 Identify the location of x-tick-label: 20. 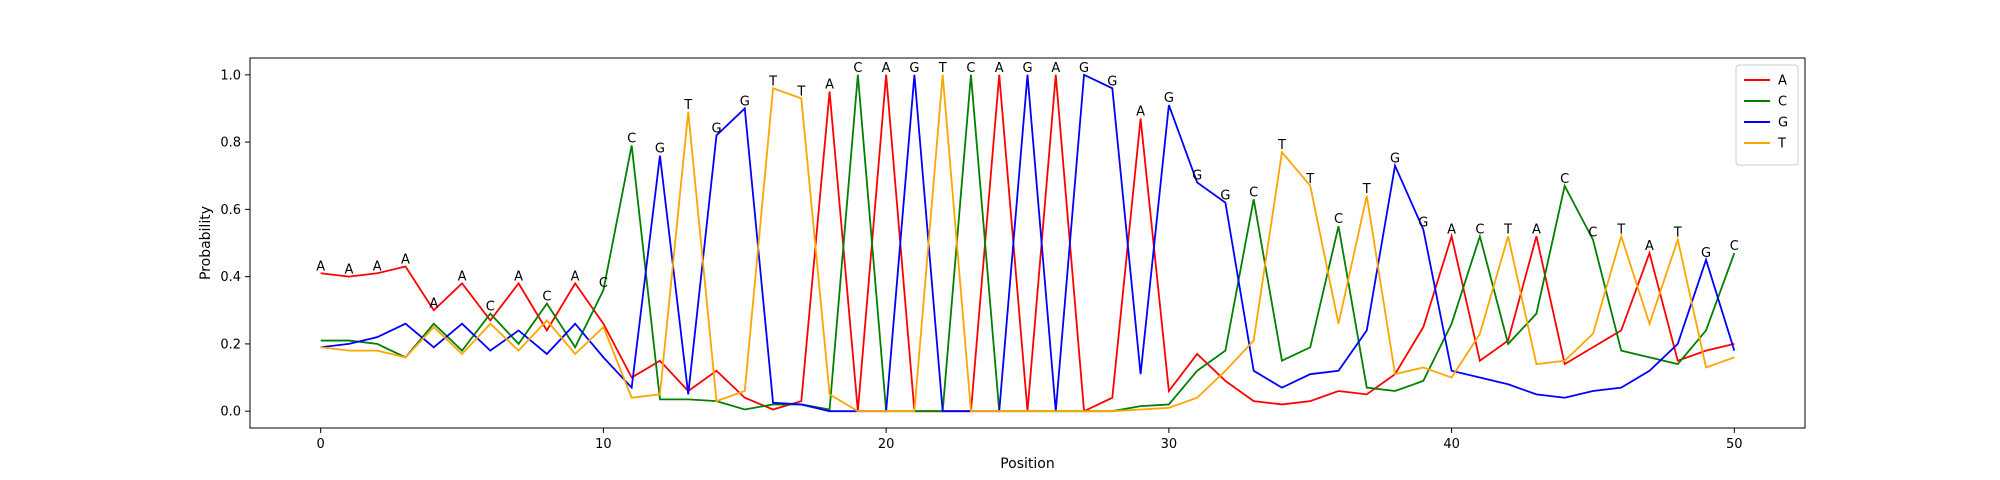
(886, 444).